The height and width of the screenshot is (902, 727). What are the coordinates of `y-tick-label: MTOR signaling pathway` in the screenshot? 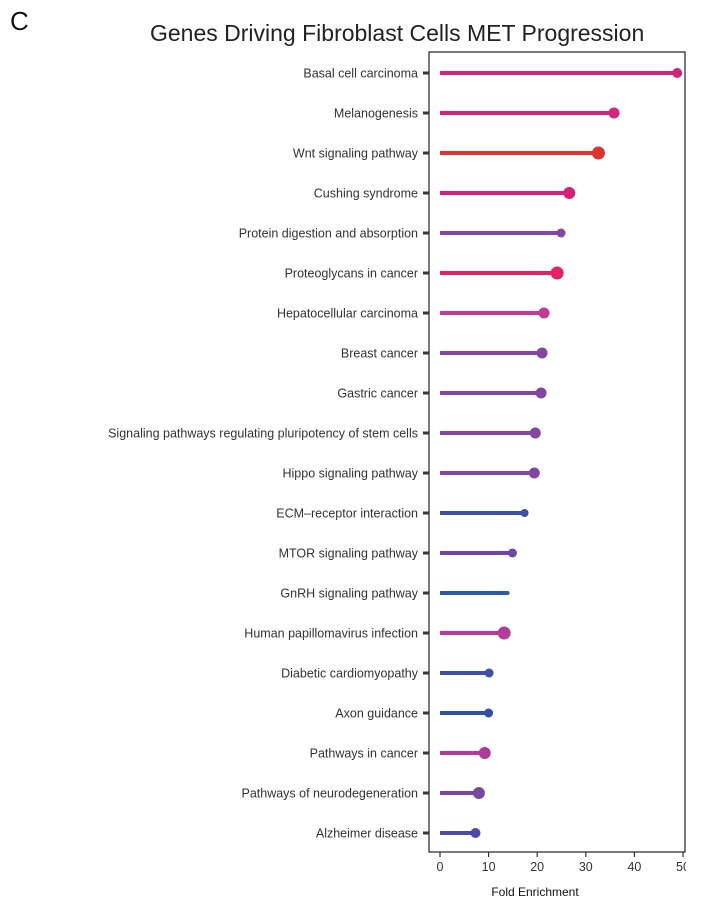 It's located at (349, 554).